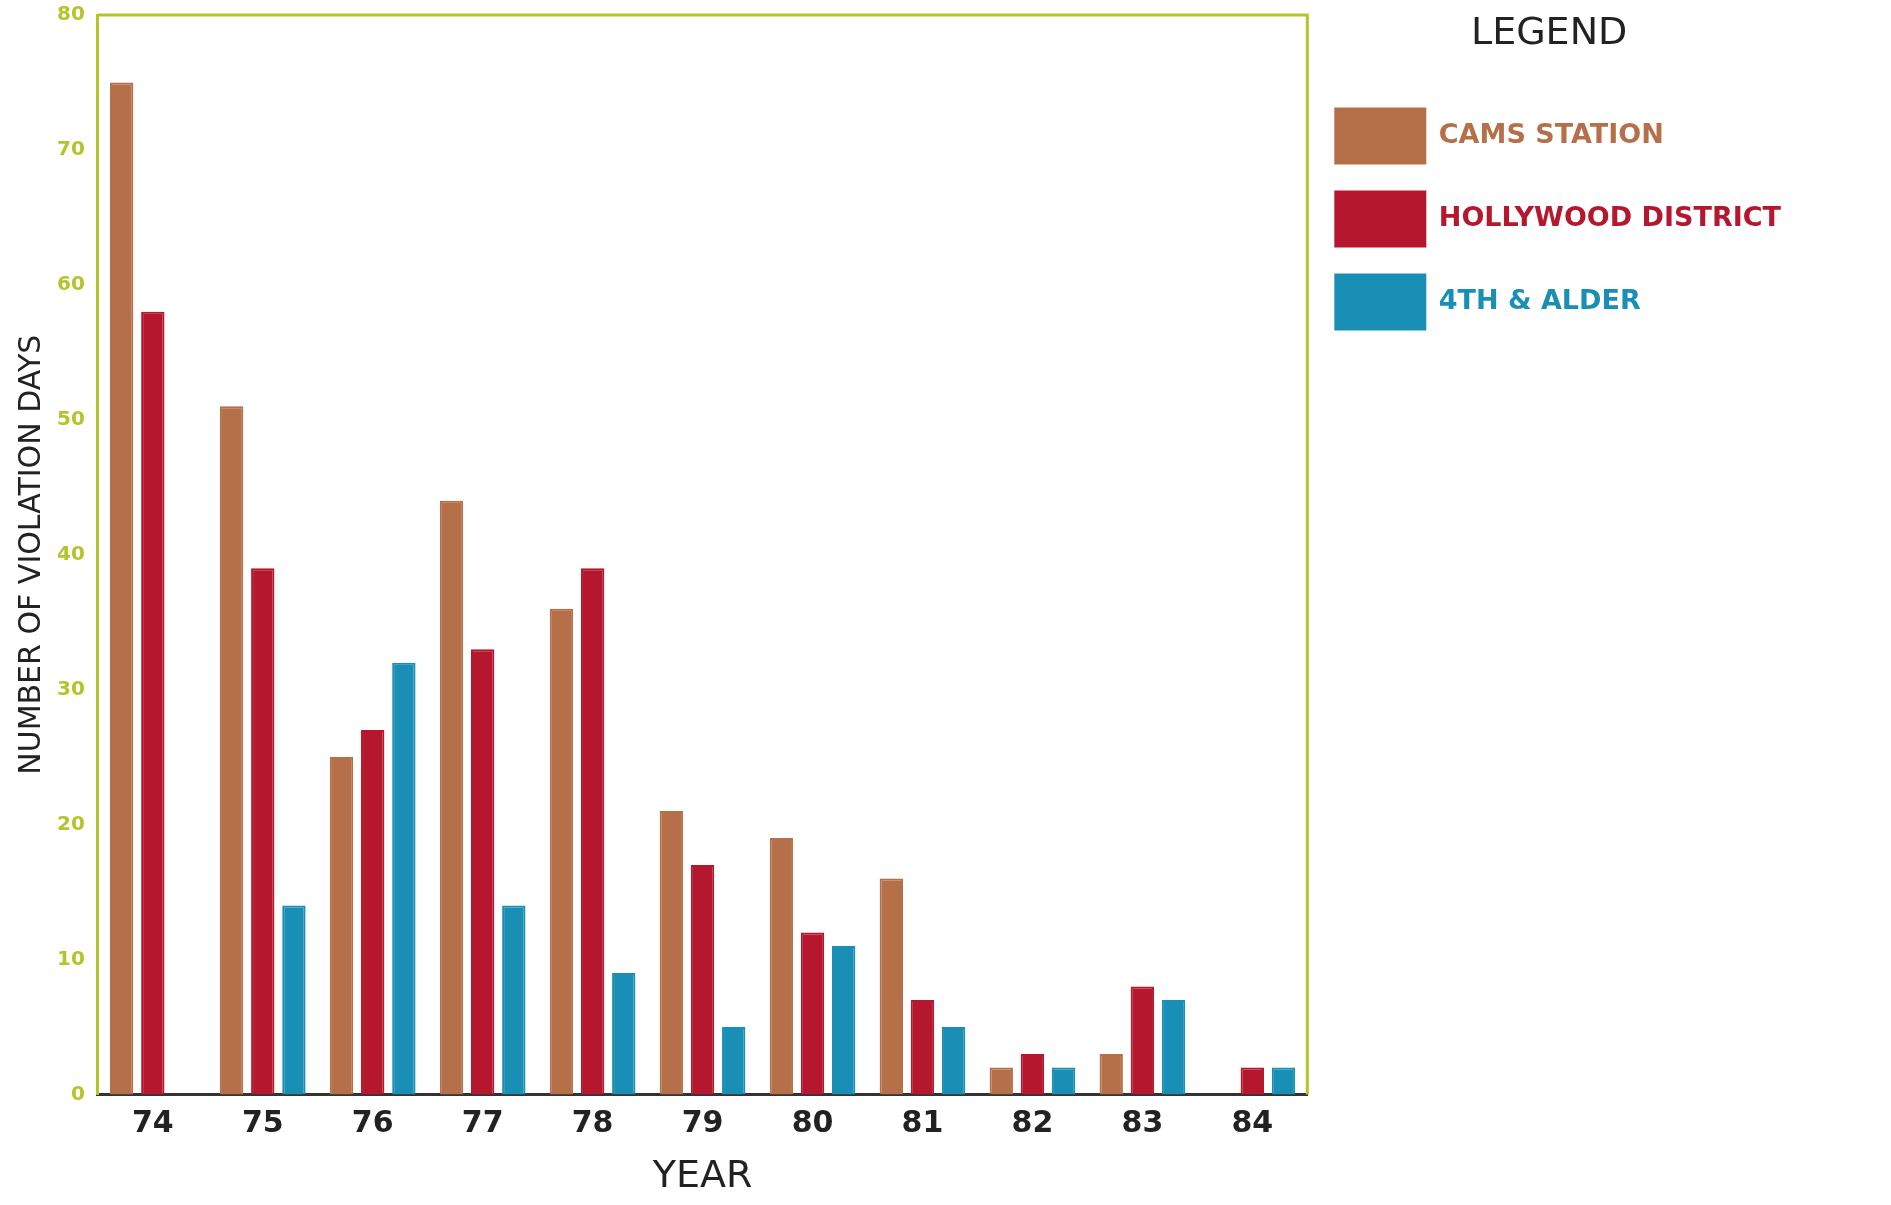 Image resolution: width=1891 pixels, height=1205 pixels. Describe the element at coordinates (70, 552) in the screenshot. I see `y-tick-label: 40` at that location.